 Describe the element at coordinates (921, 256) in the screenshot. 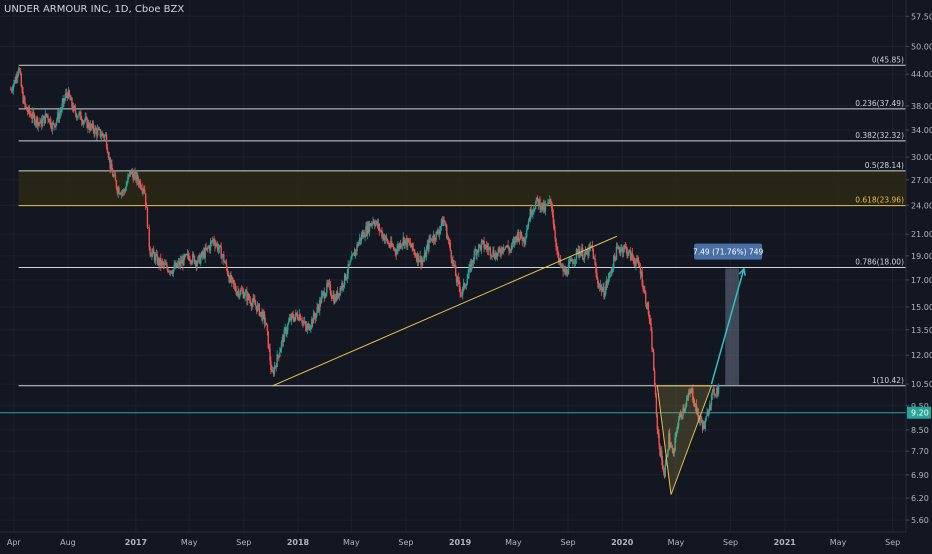

I see `y-tick-label: 19.00` at that location.